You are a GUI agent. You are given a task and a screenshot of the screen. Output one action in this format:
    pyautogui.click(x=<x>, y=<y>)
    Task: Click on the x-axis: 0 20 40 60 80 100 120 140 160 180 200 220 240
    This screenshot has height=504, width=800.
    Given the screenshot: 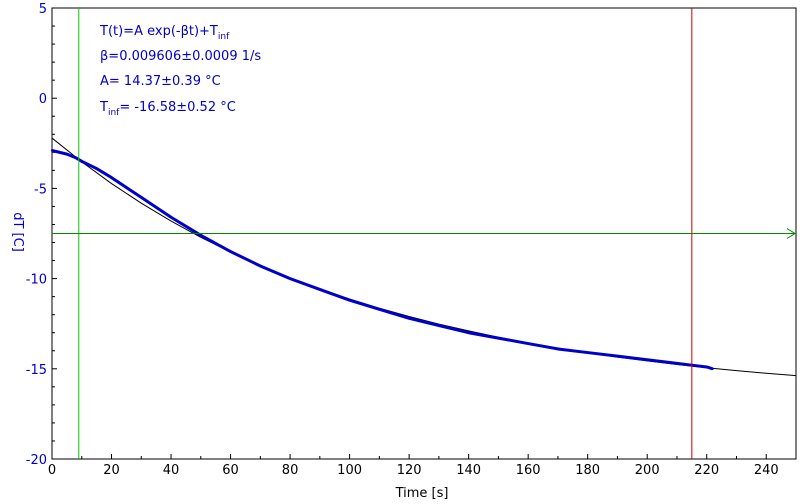 What is the action you would take?
    pyautogui.click(x=422, y=466)
    